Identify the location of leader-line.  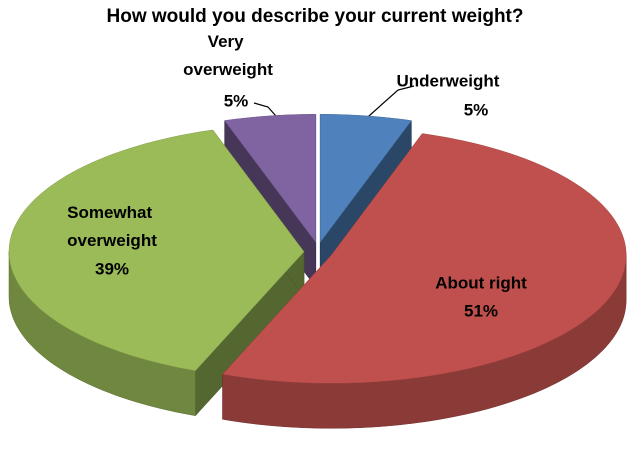
(387, 105).